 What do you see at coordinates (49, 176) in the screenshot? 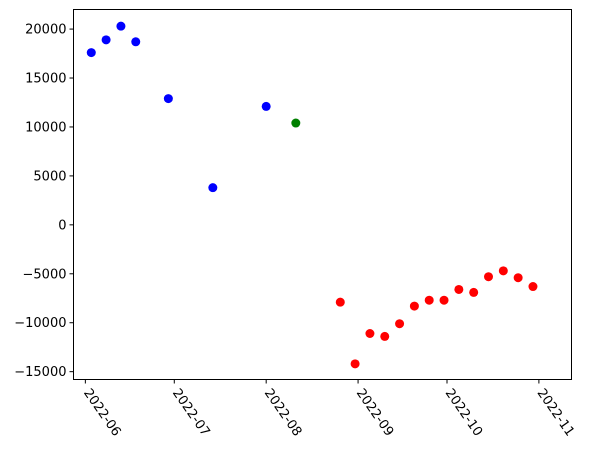
I see `y-tick-label: 5000` at bounding box center [49, 176].